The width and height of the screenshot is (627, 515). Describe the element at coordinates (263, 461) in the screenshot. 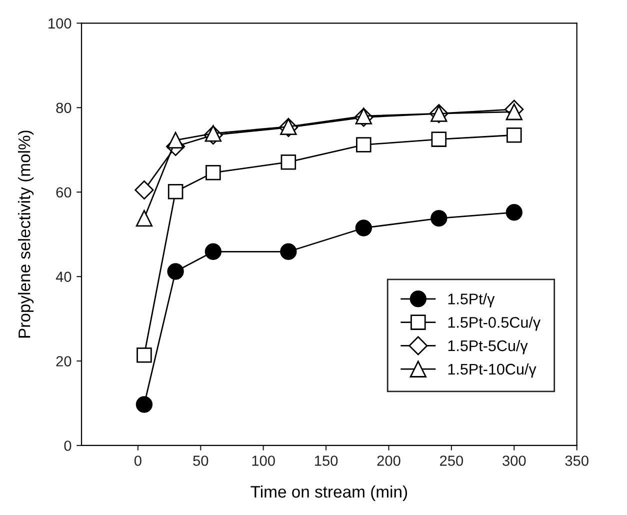

I see `x-tick-label: 100` at that location.